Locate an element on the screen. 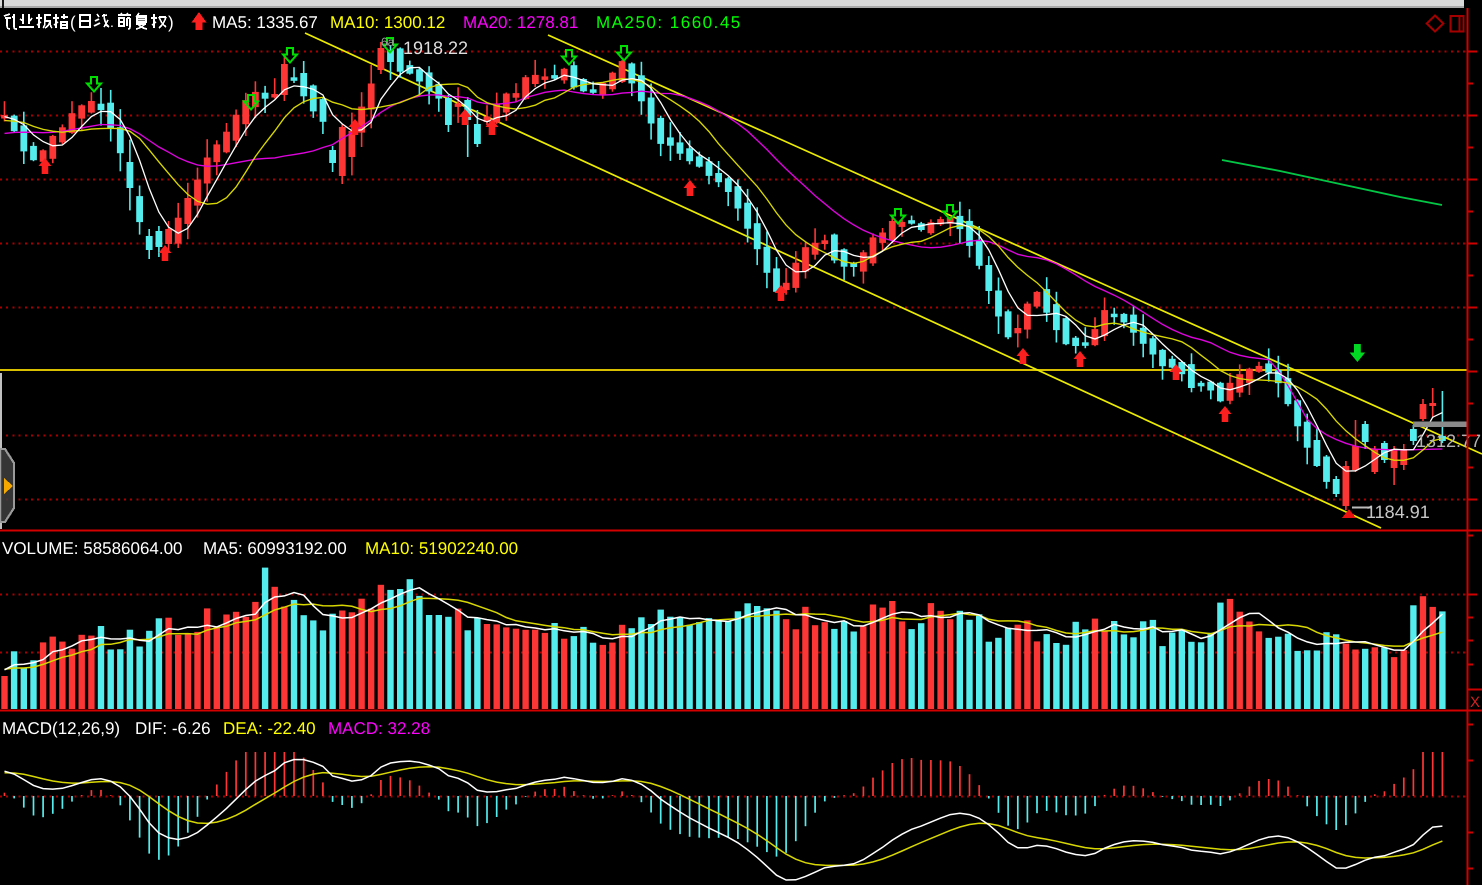 Image resolution: width=1482 pixels, height=885 pixels. svg-text: MA5: 1335.67 is located at coordinates (265, 22).